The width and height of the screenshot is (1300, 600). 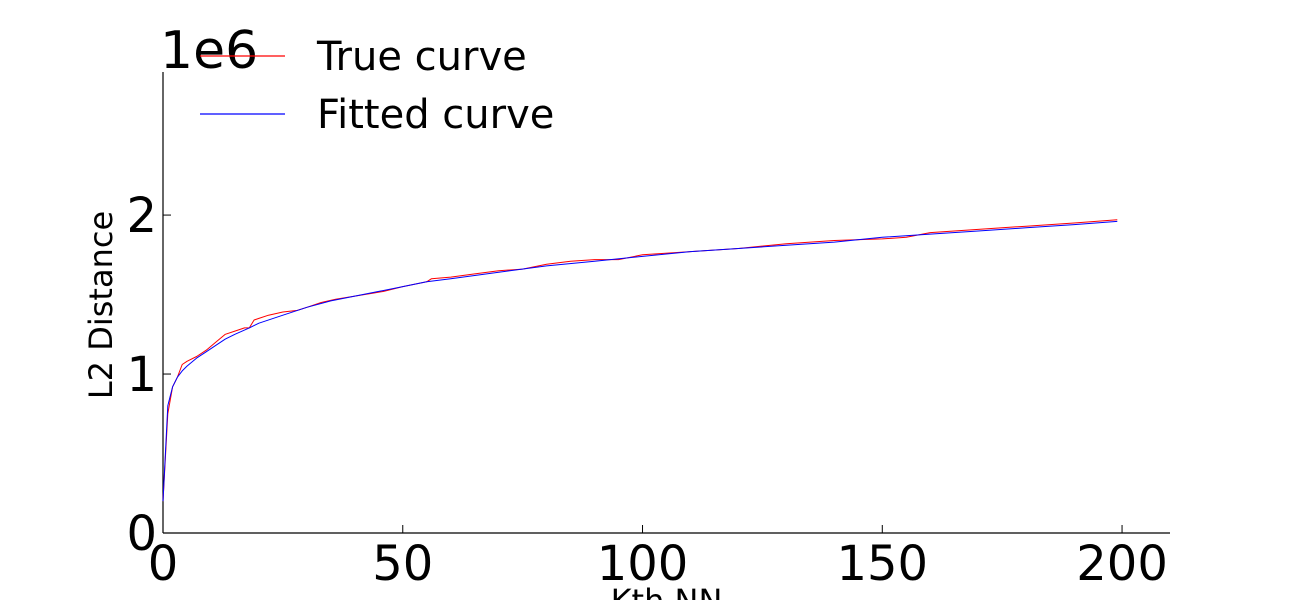 I want to click on legend-entry-true-curve: True curve, so click(x=363, y=57).